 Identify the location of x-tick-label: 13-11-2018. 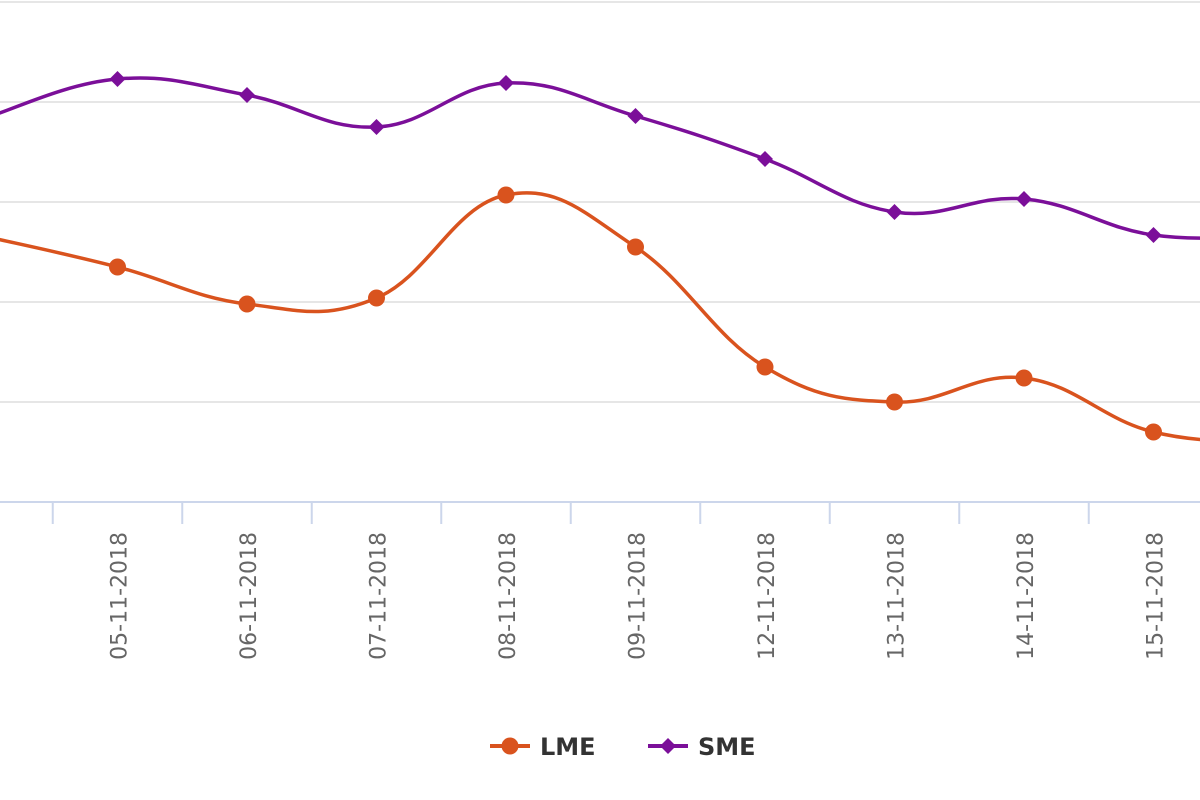
(897, 596).